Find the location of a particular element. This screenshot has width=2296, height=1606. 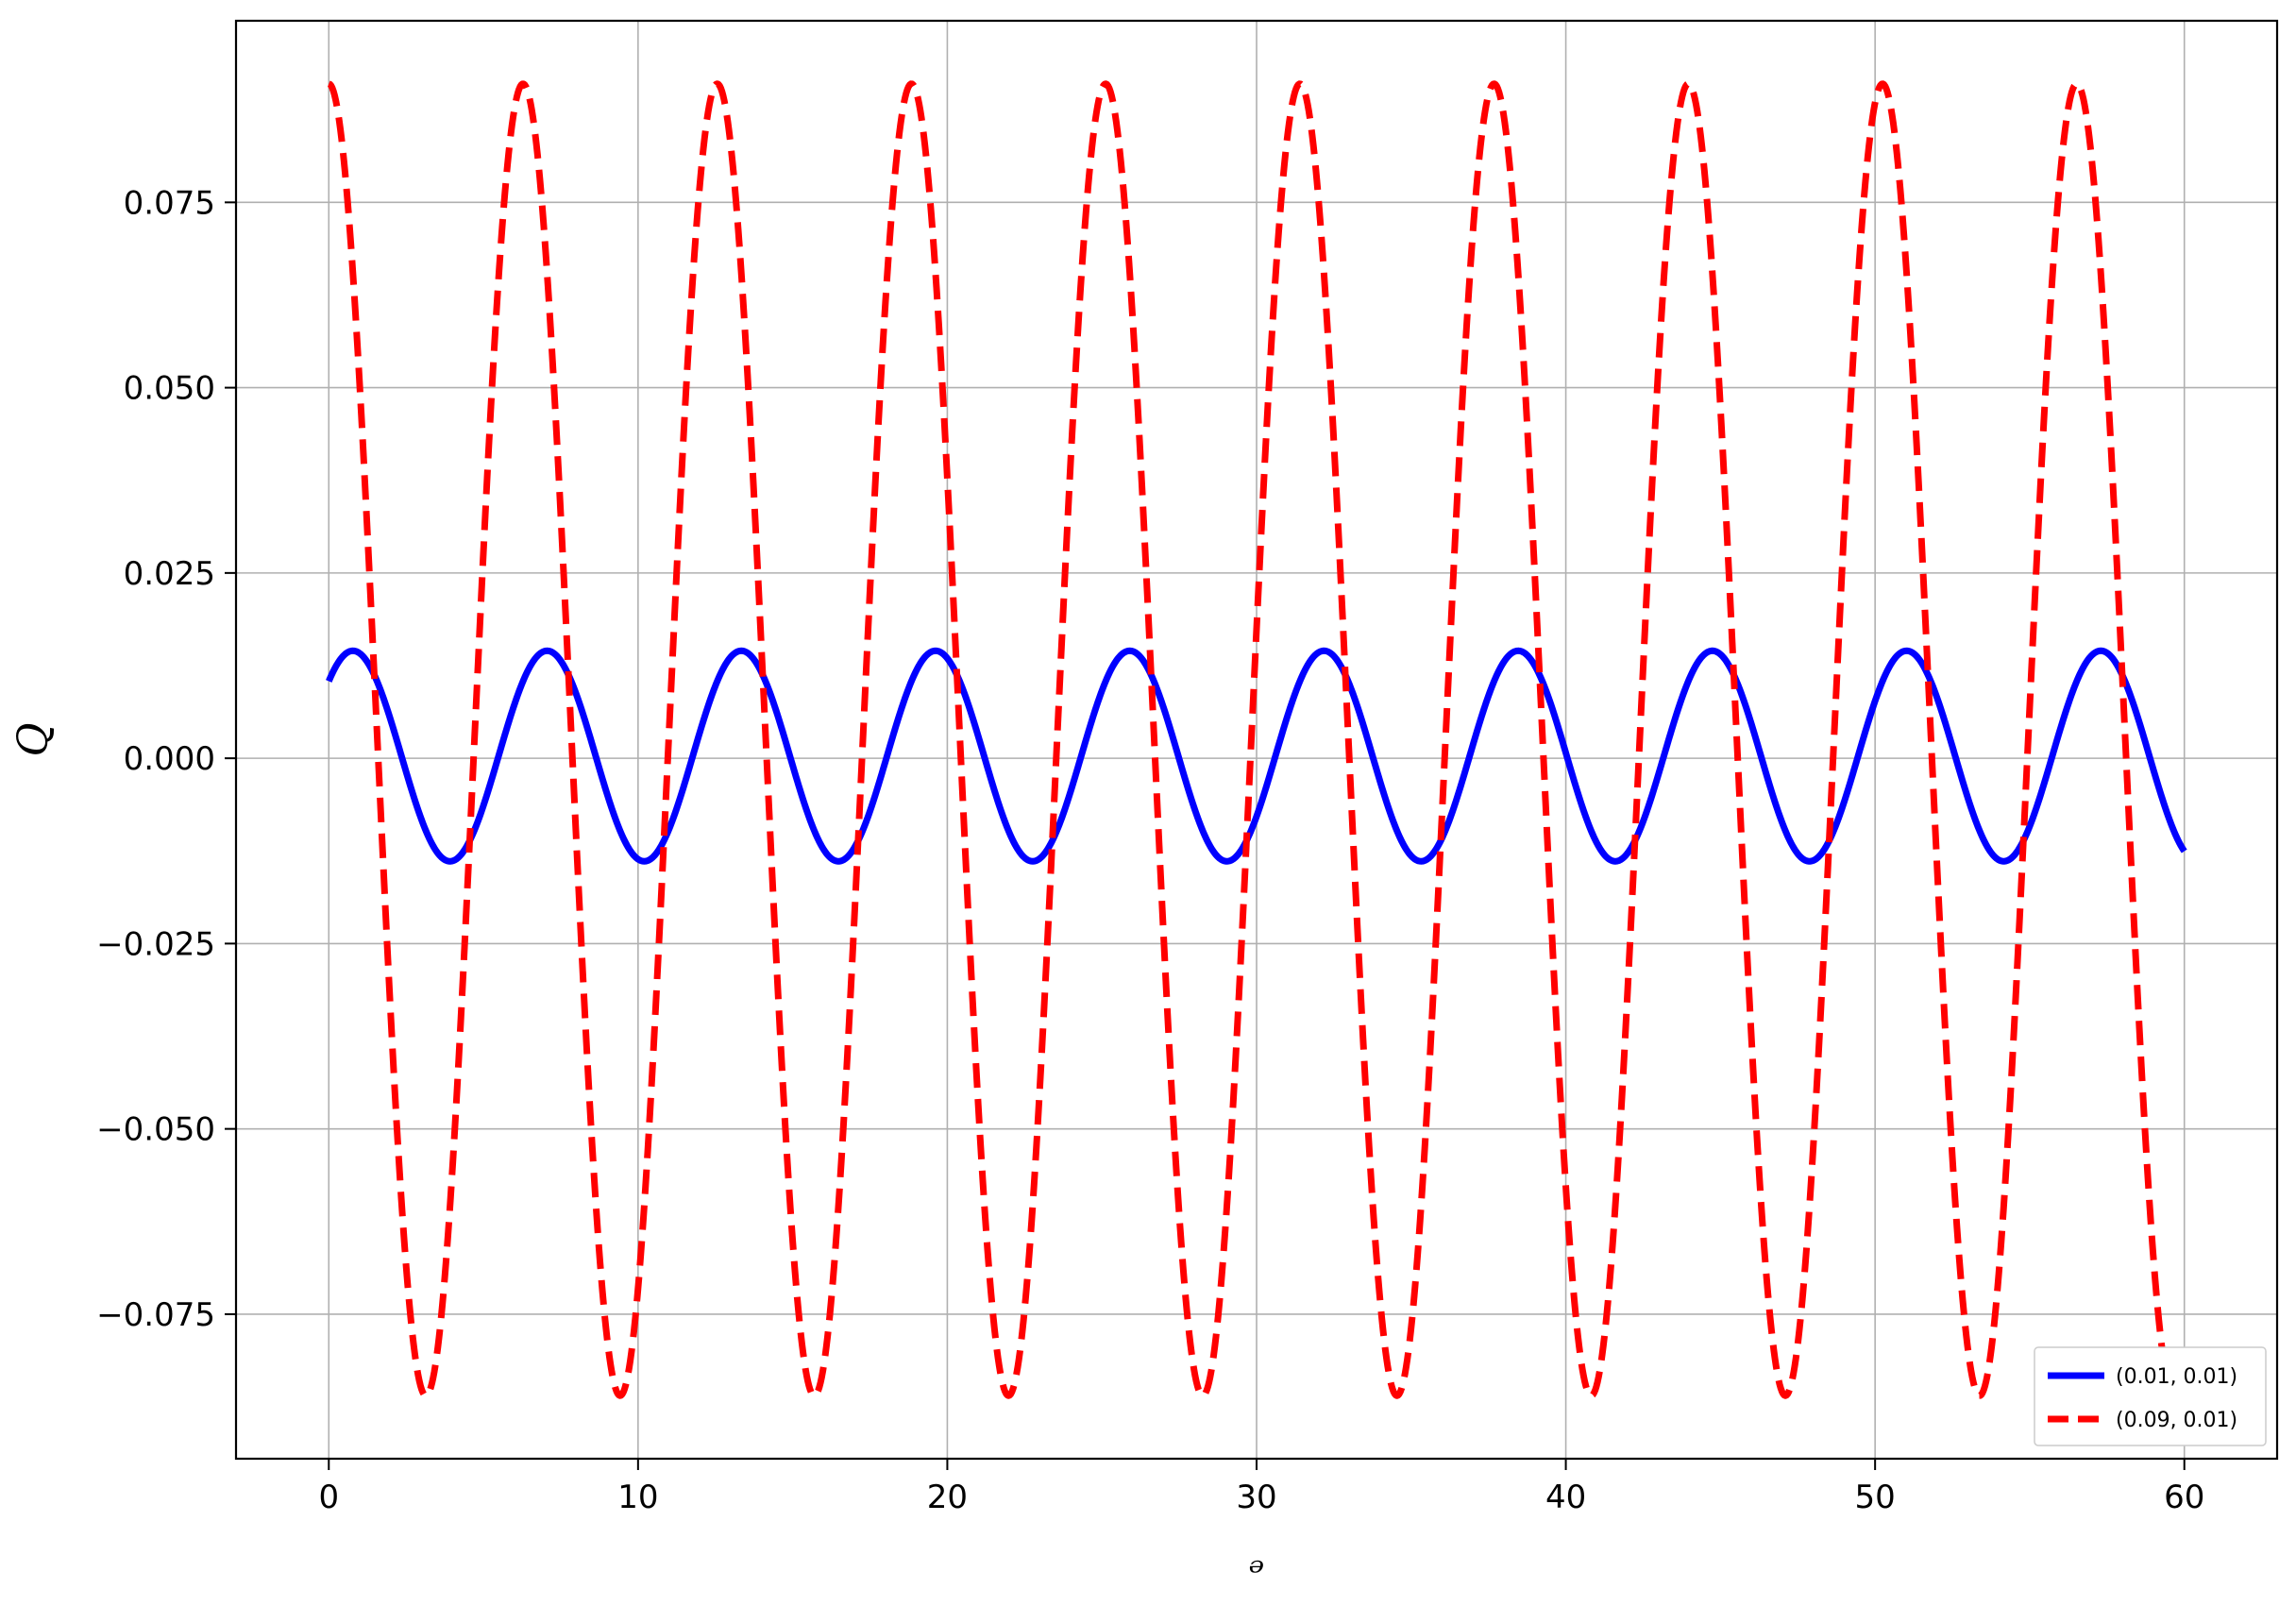

y-tick-label: −0.050 is located at coordinates (155, 1130).